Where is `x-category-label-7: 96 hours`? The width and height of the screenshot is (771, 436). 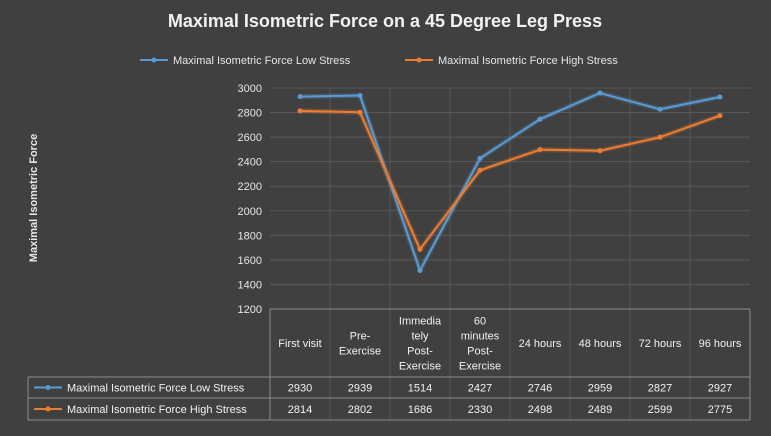
x-category-label-7: 96 hours is located at coordinates (720, 344).